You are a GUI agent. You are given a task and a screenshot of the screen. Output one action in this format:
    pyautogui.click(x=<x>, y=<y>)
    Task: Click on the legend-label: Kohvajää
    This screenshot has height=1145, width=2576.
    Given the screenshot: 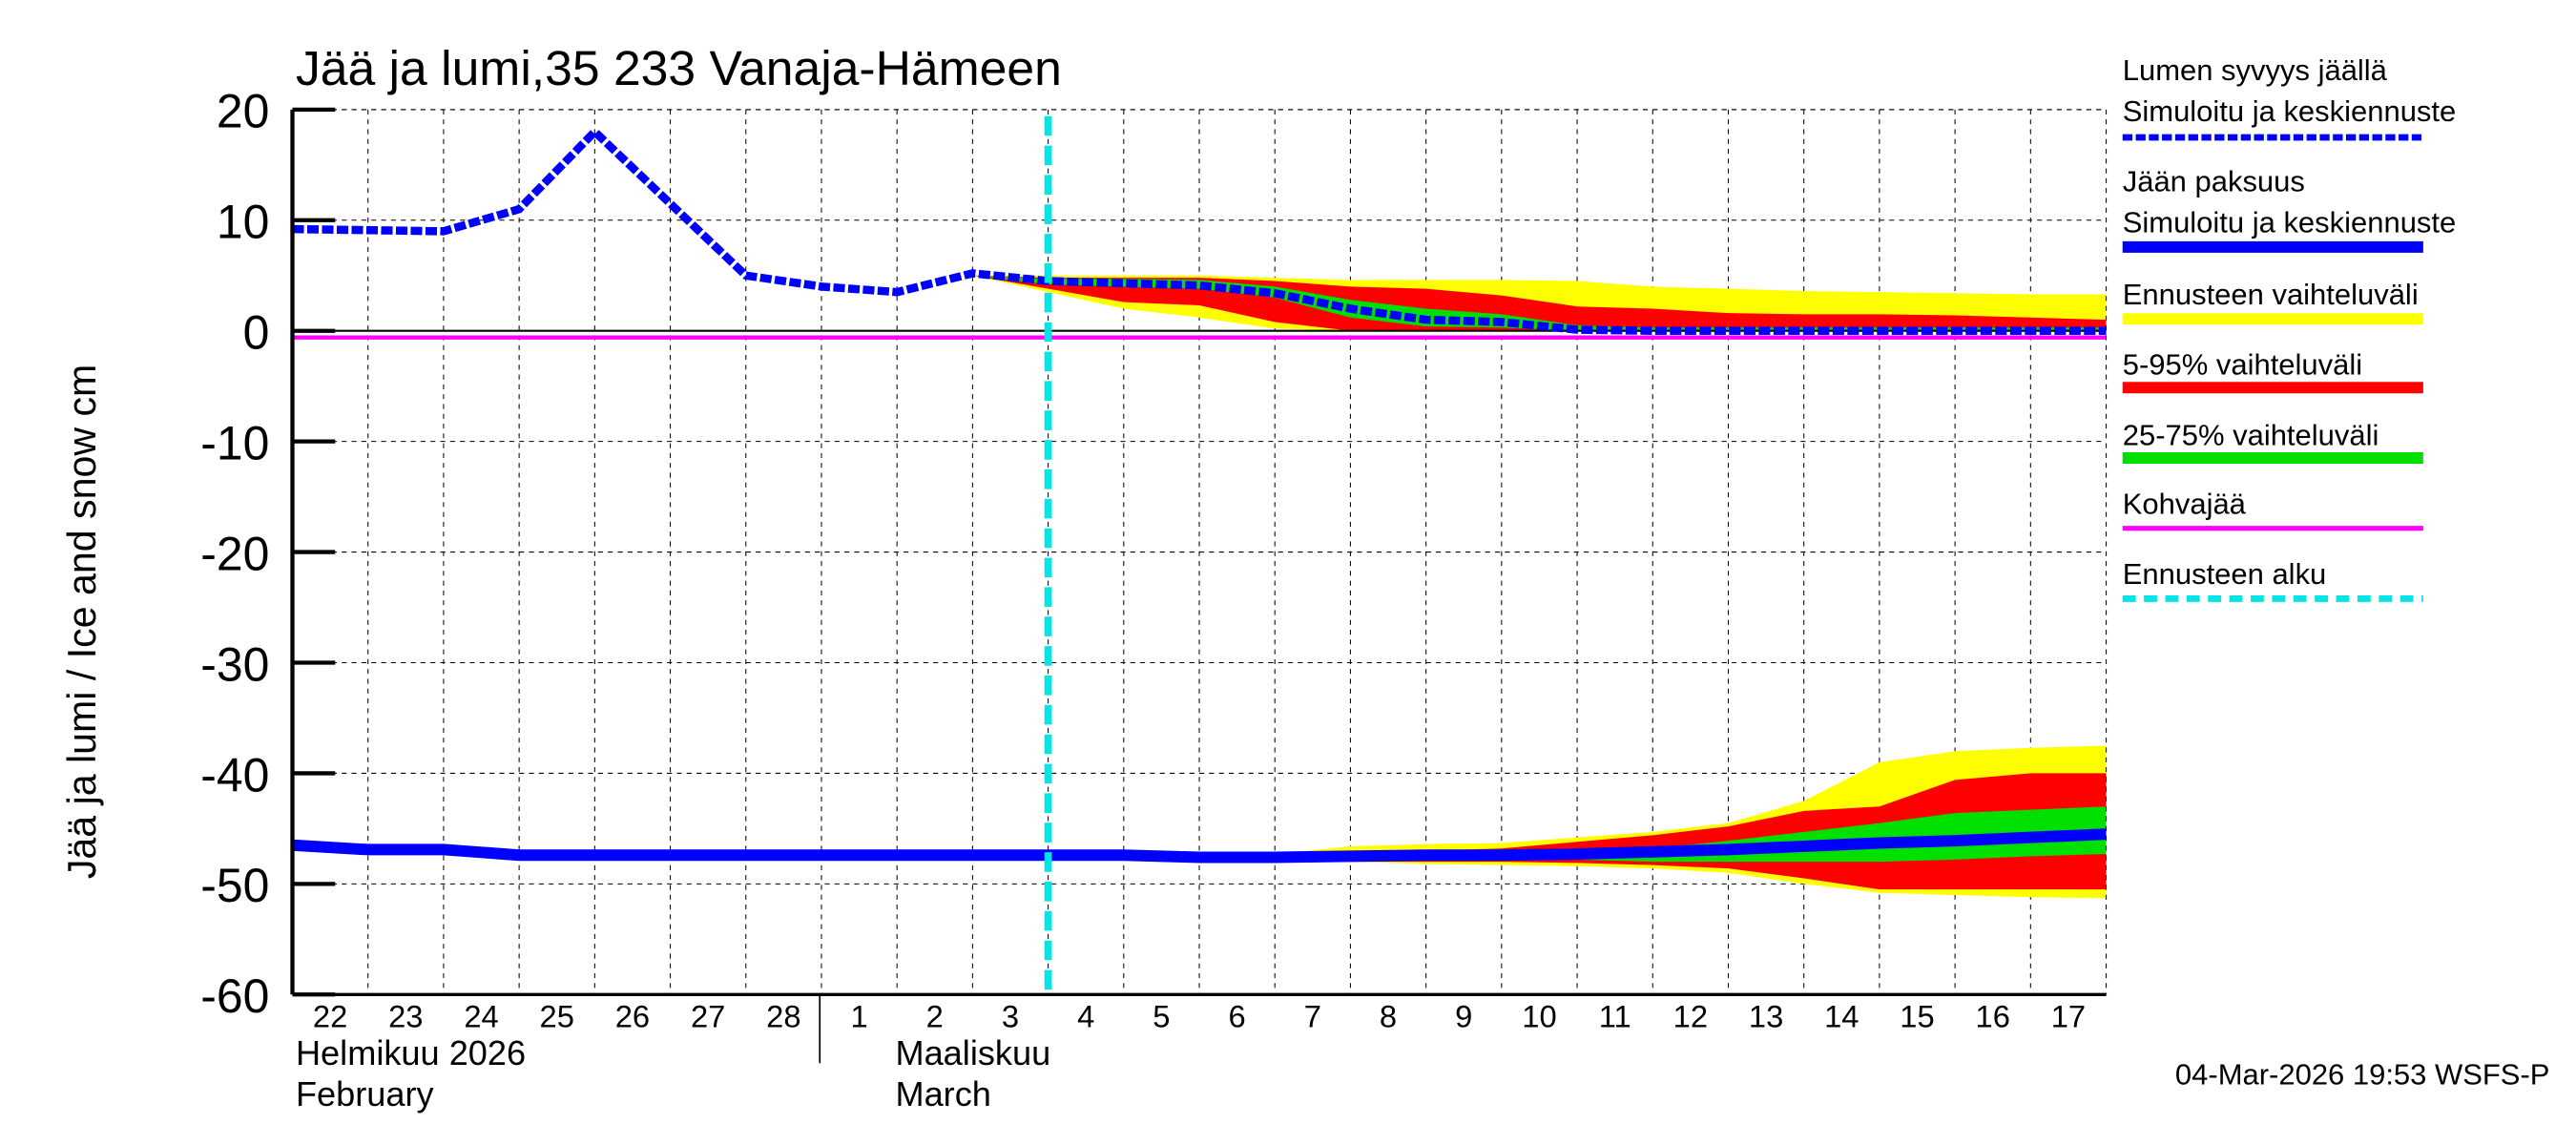 What is the action you would take?
    pyautogui.click(x=2185, y=503)
    